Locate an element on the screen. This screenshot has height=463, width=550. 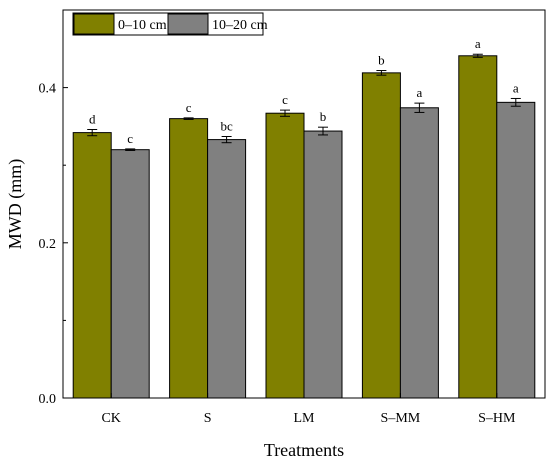
y-axis: 0.0 0.2 0.4 is located at coordinates (53, 244).